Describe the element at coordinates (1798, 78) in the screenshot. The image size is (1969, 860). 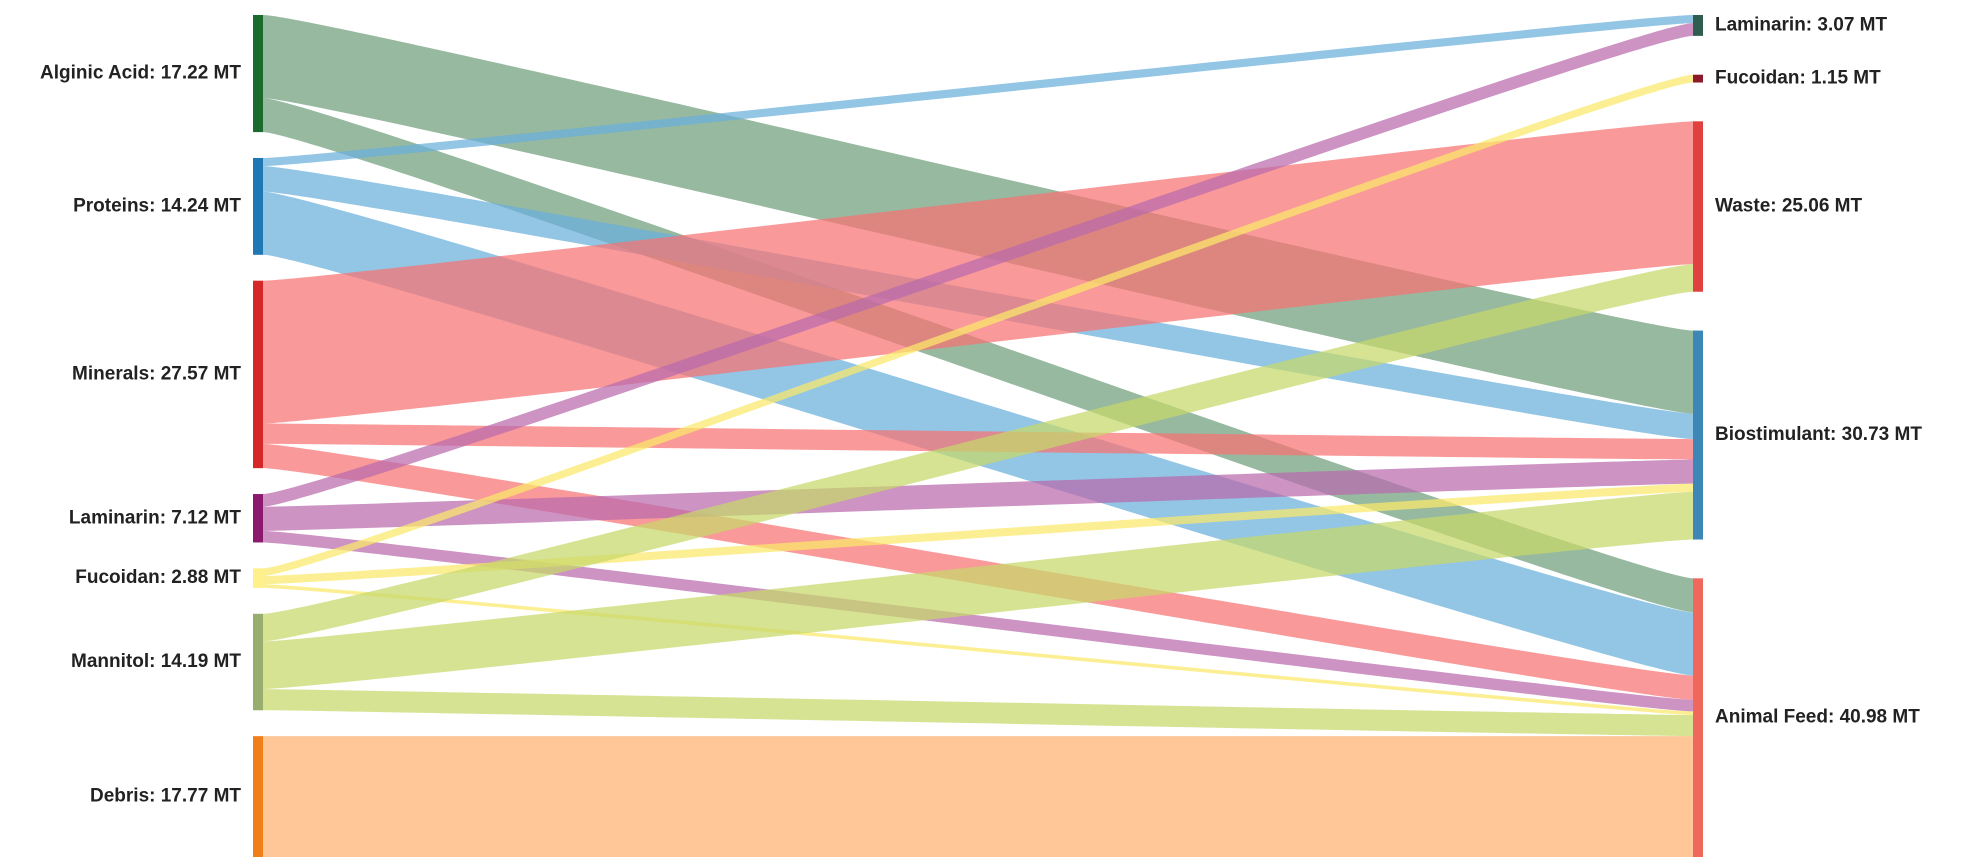
I see `target-label: Fucoidan: 1.15 MT` at that location.